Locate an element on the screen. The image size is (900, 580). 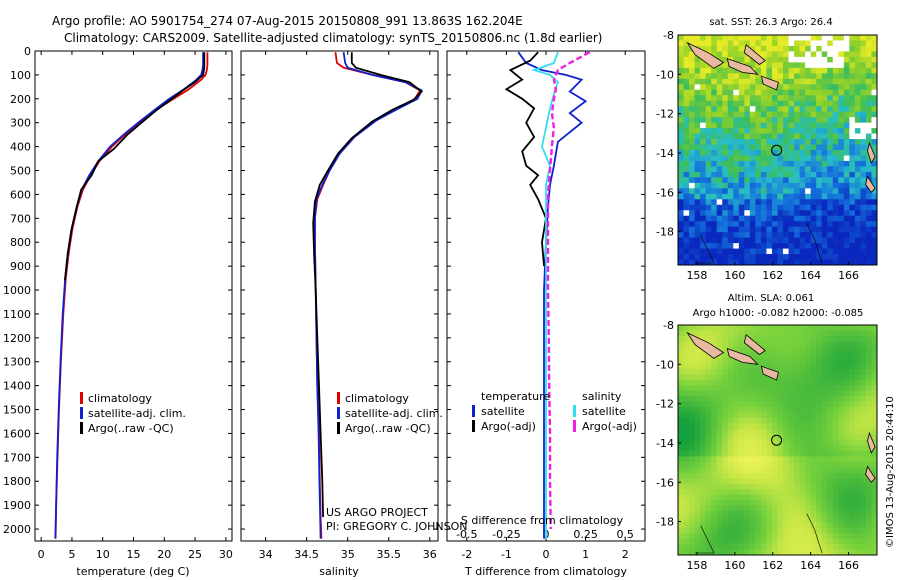
difference-x-label-t: T difference from climatology is located at coordinates (545, 571).